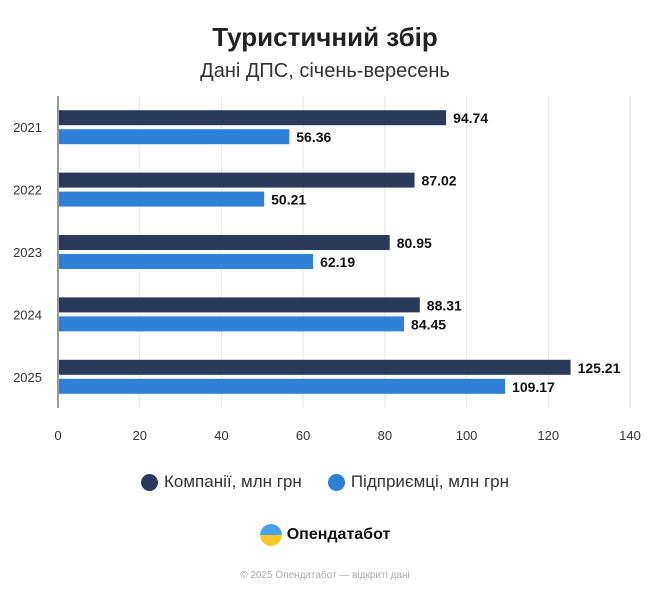 The height and width of the screenshot is (596, 650). What do you see at coordinates (313, 137) in the screenshot?
I see `data-label: 56.36` at bounding box center [313, 137].